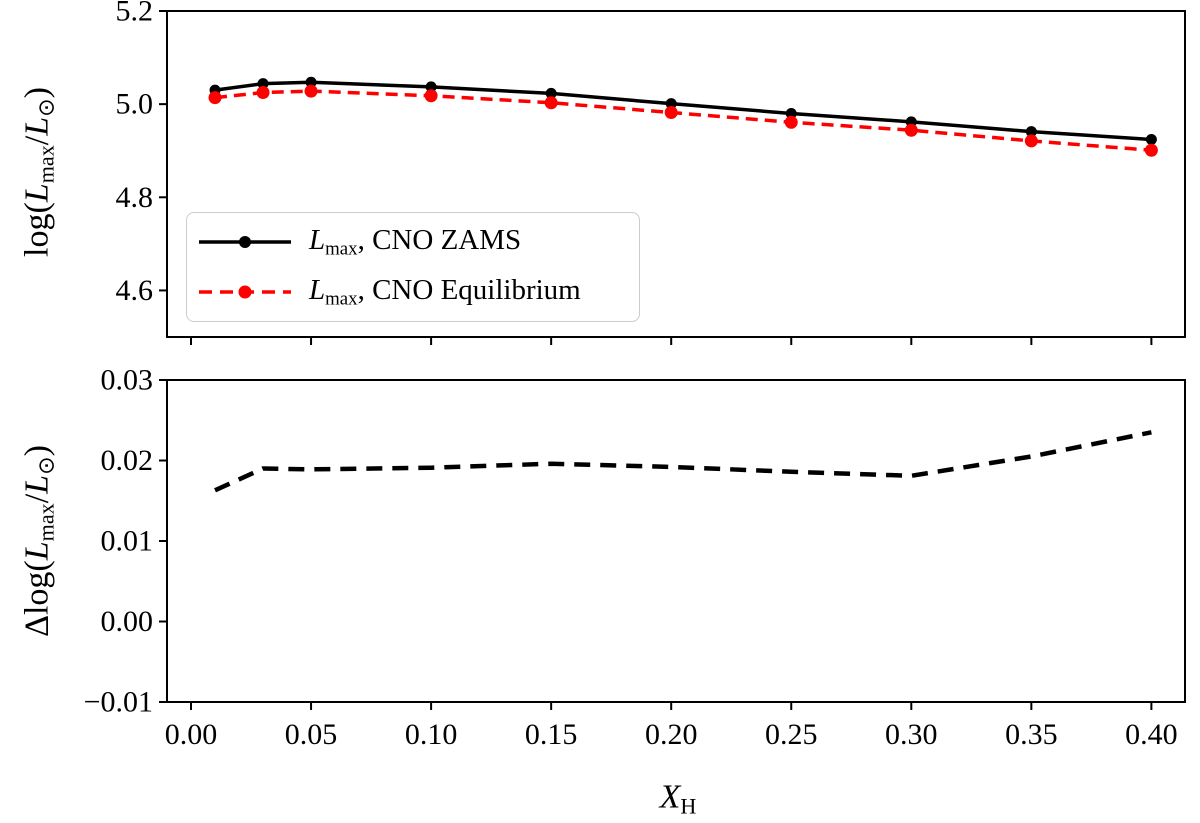  Describe the element at coordinates (135, 14) in the screenshot. I see `y-tick-label: 5.2` at that location.